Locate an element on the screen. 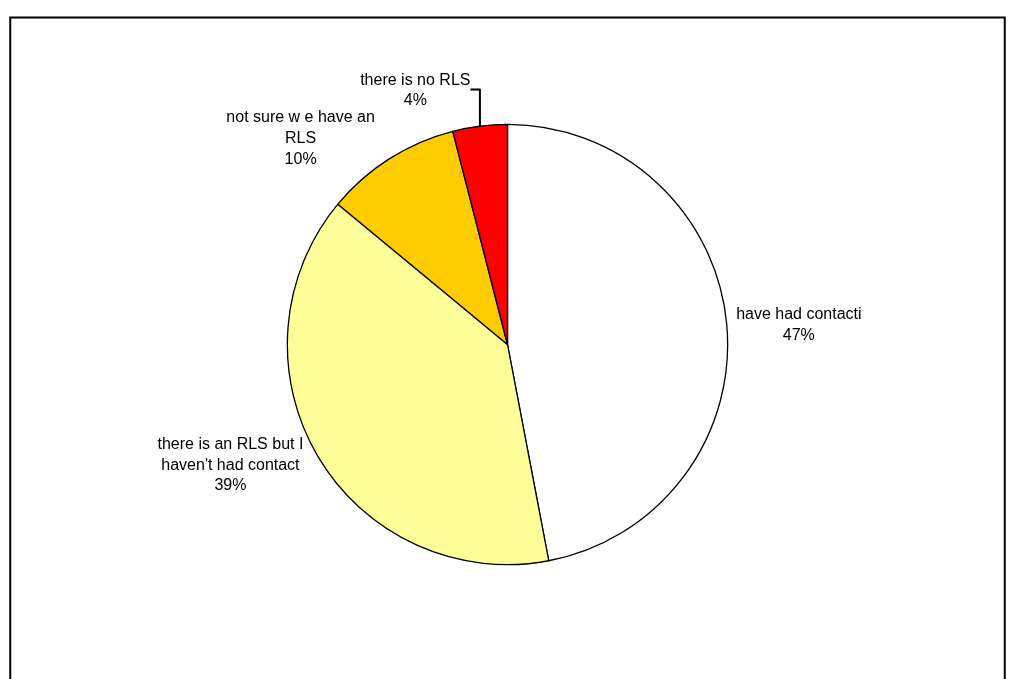 The image size is (1015, 679). data-label: 10% is located at coordinates (300, 159).